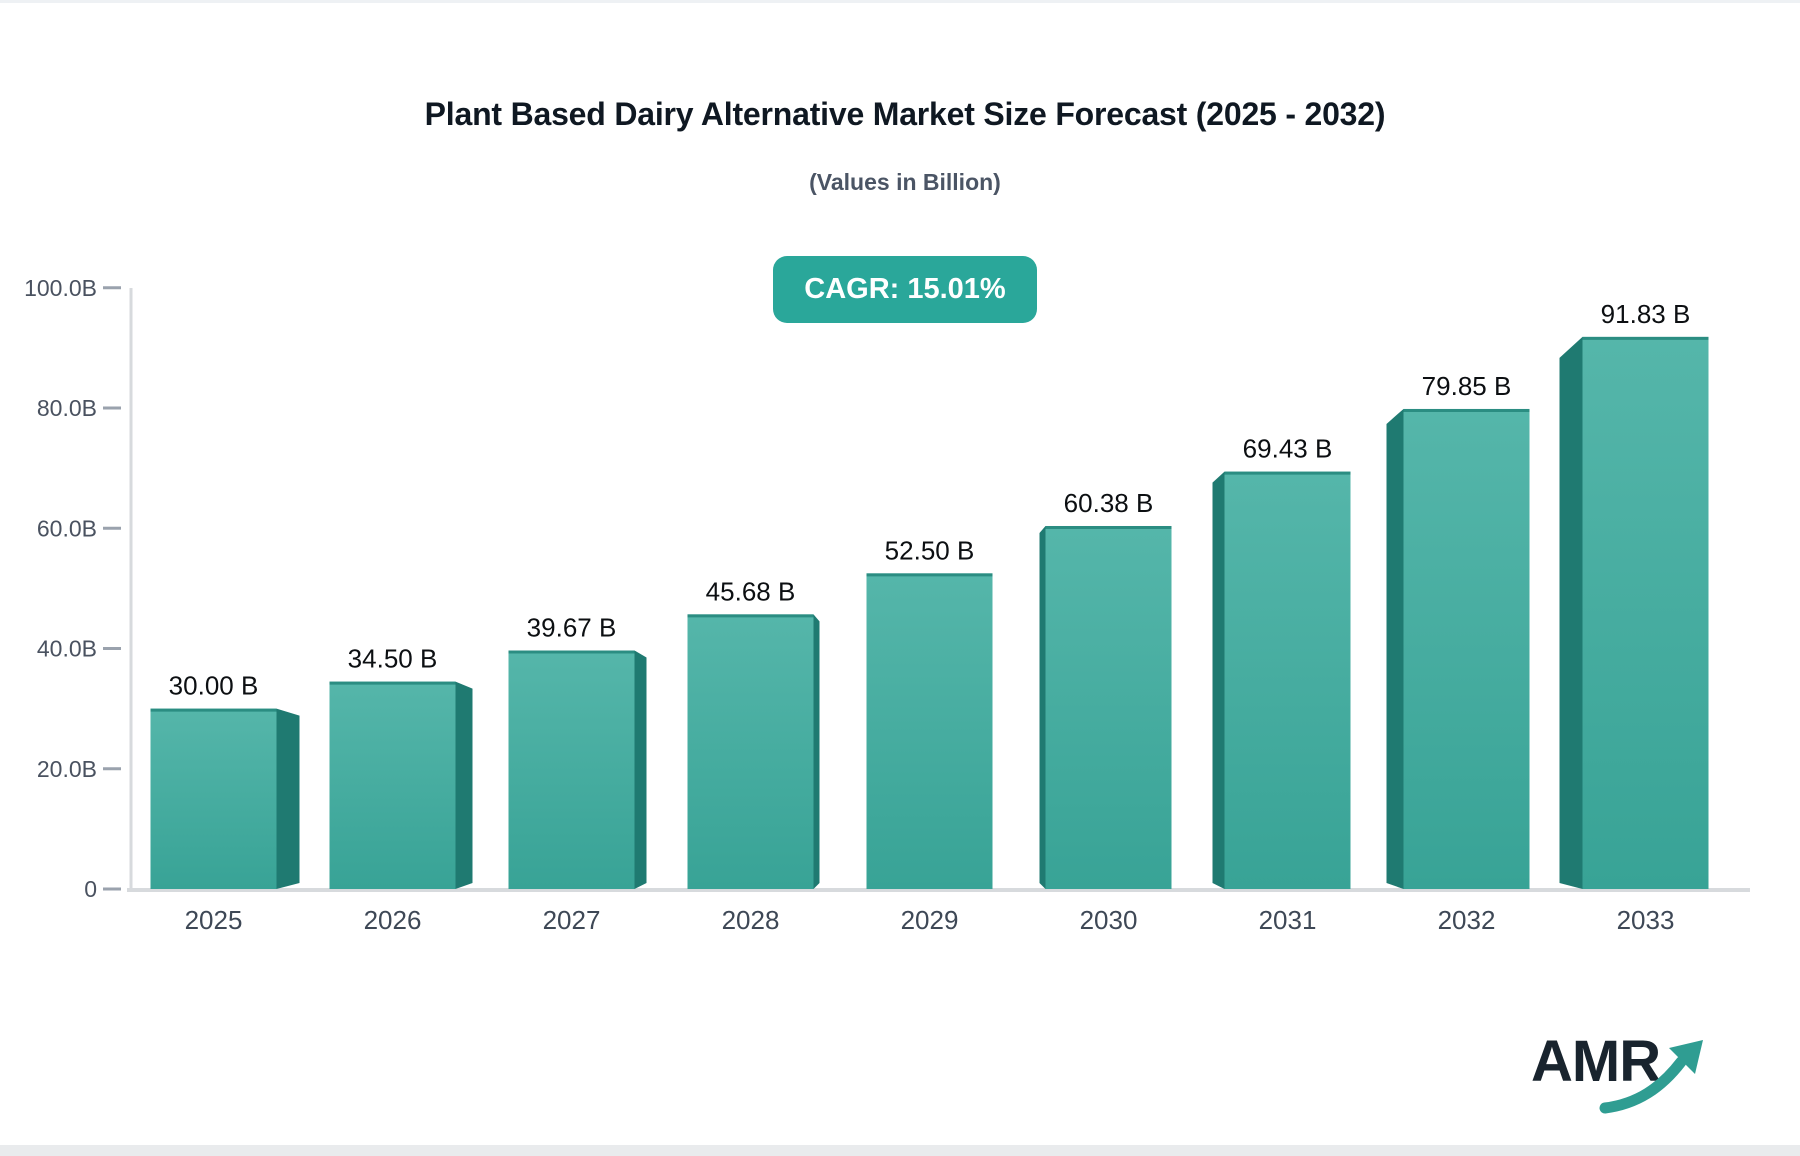  What do you see at coordinates (1109, 503) in the screenshot?
I see `bar-value-label: 60.38 B` at bounding box center [1109, 503].